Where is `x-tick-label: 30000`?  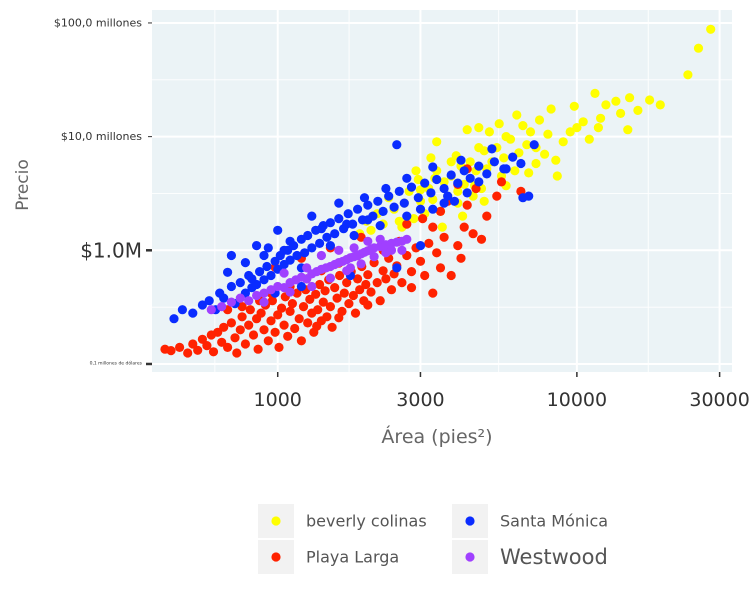
x-tick-label: 30000 is located at coordinates (719, 400).